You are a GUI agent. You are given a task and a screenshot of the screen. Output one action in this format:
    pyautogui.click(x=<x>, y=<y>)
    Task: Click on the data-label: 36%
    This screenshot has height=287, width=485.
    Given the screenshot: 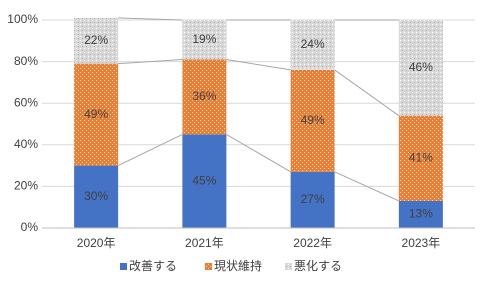 What is the action you would take?
    pyautogui.click(x=204, y=96)
    